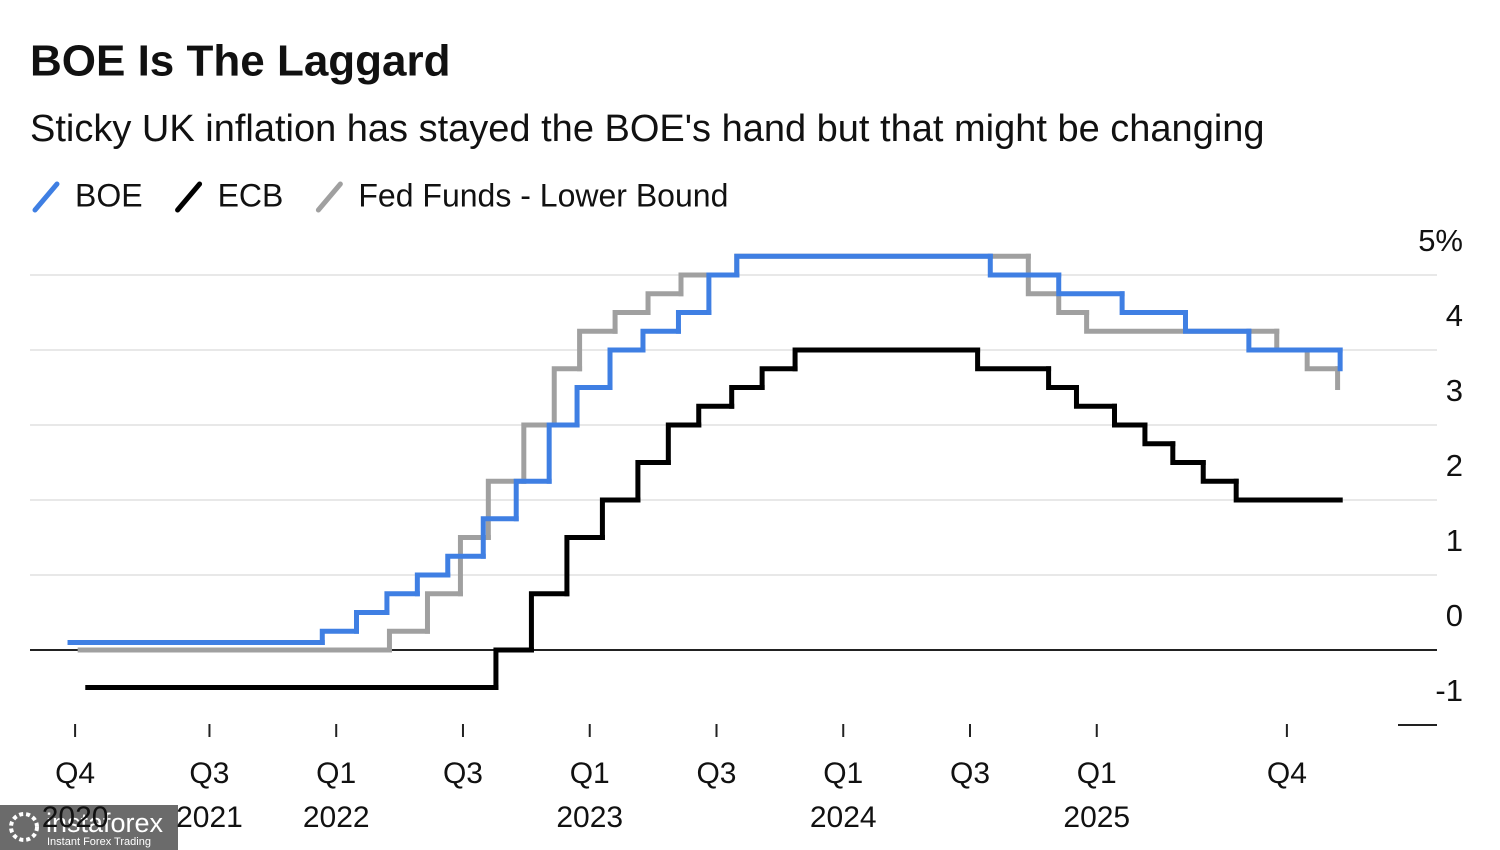 The width and height of the screenshot is (1500, 850). What do you see at coordinates (1454, 615) in the screenshot?
I see `y-tick-label: 0` at bounding box center [1454, 615].